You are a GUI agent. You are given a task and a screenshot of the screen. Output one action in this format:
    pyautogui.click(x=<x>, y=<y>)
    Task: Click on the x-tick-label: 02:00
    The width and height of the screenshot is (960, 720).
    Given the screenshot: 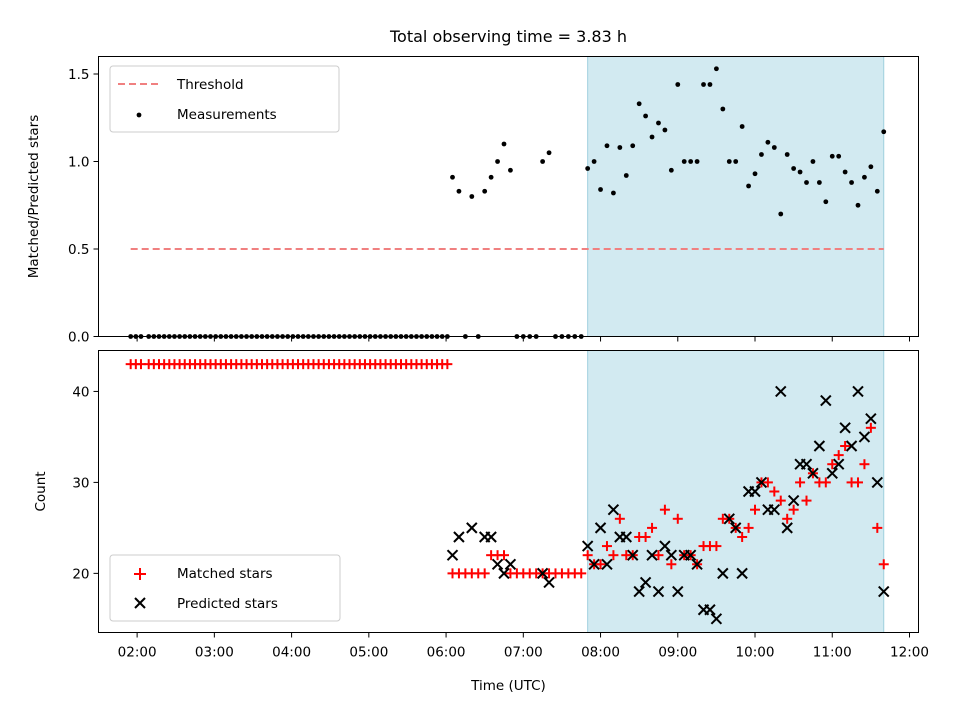 What is the action you would take?
    pyautogui.click(x=137, y=653)
    